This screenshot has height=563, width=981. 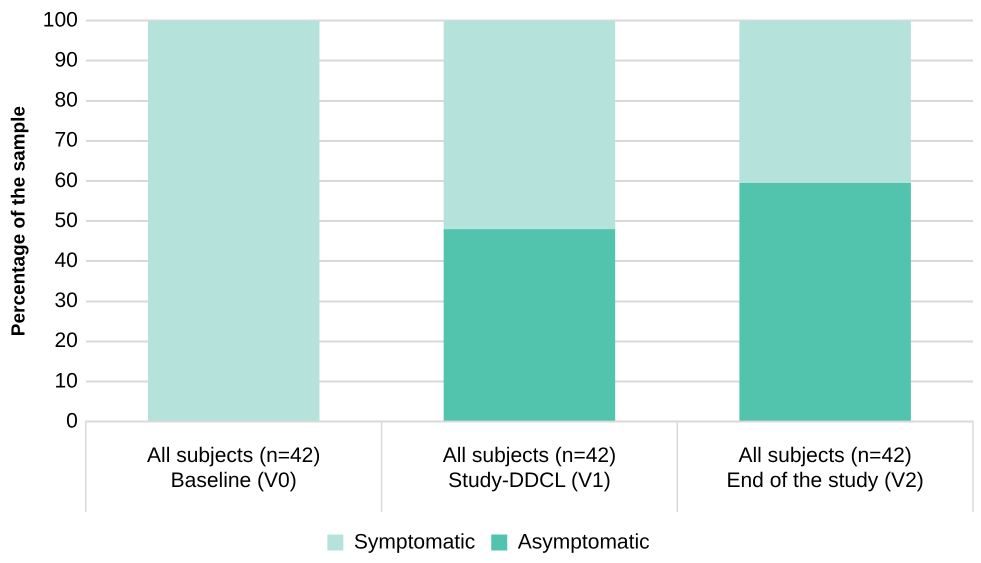 What do you see at coordinates (66, 60) in the screenshot?
I see `y-tick-label: 90` at bounding box center [66, 60].